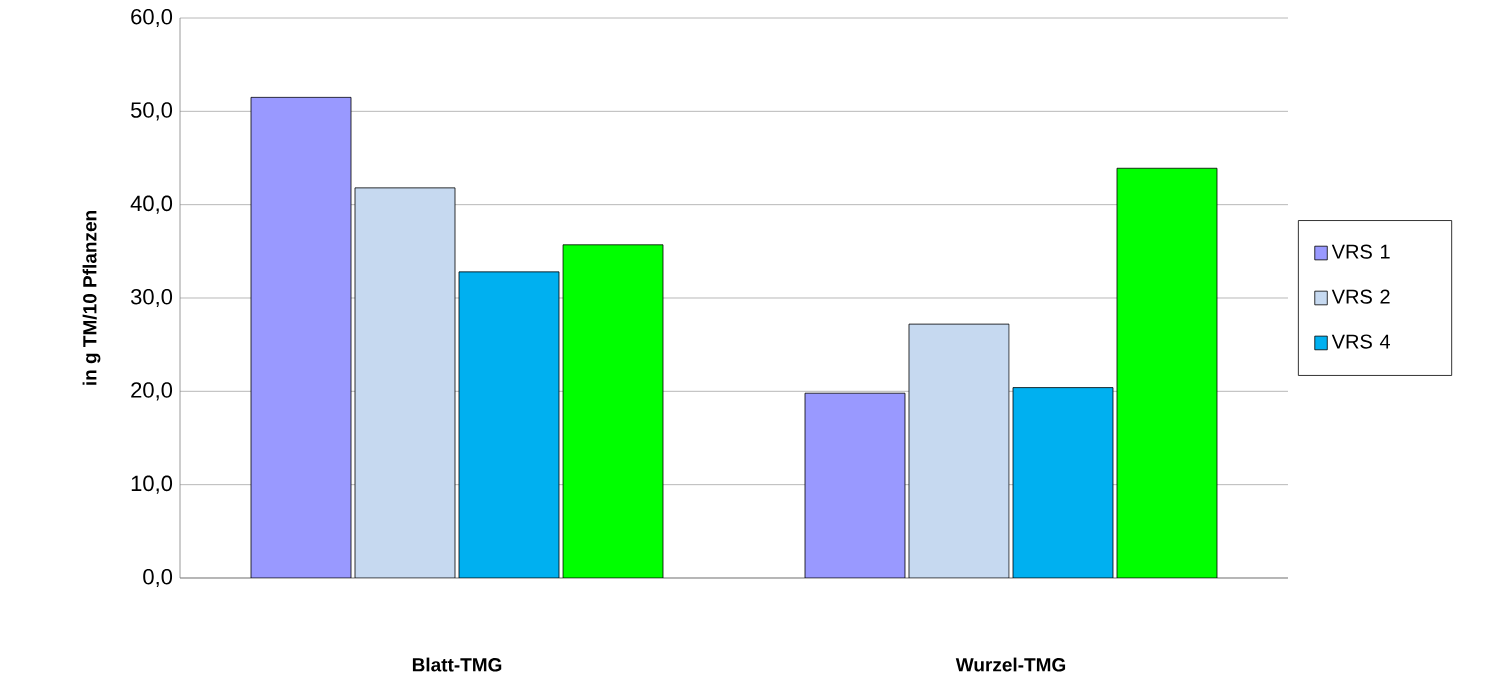 The height and width of the screenshot is (675, 1506). I want to click on legend-label: VRS 1, so click(1360, 251).